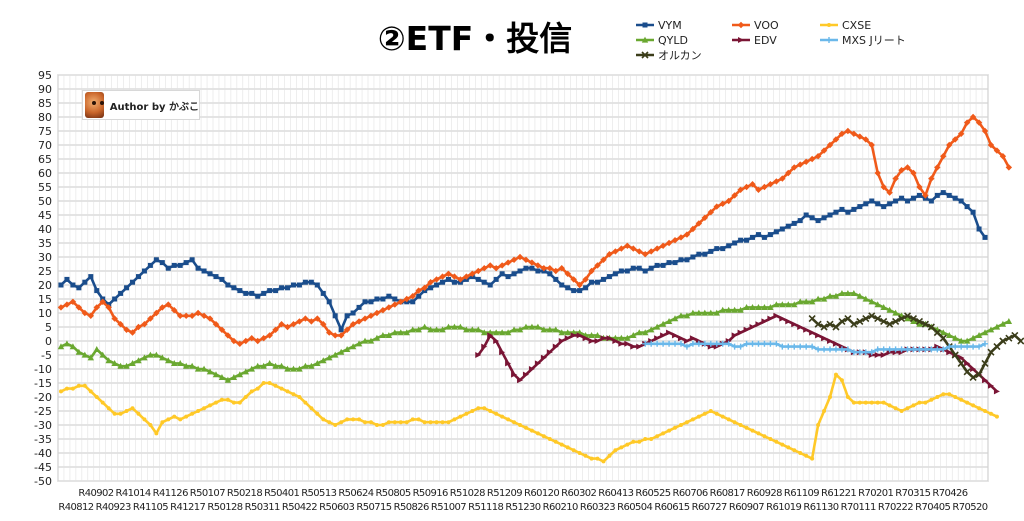 Image resolution: width=1024 pixels, height=521 pixels. I want to click on y-tick-label: 65, so click(45, 159).